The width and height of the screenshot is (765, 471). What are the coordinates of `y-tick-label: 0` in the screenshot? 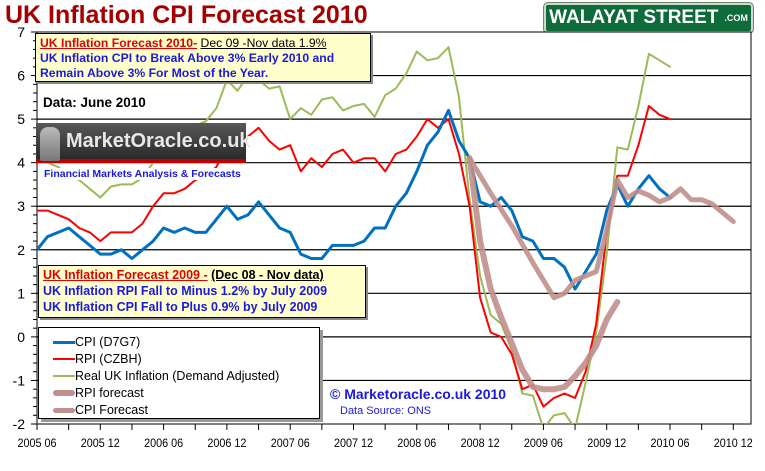 It's located at (21, 337).